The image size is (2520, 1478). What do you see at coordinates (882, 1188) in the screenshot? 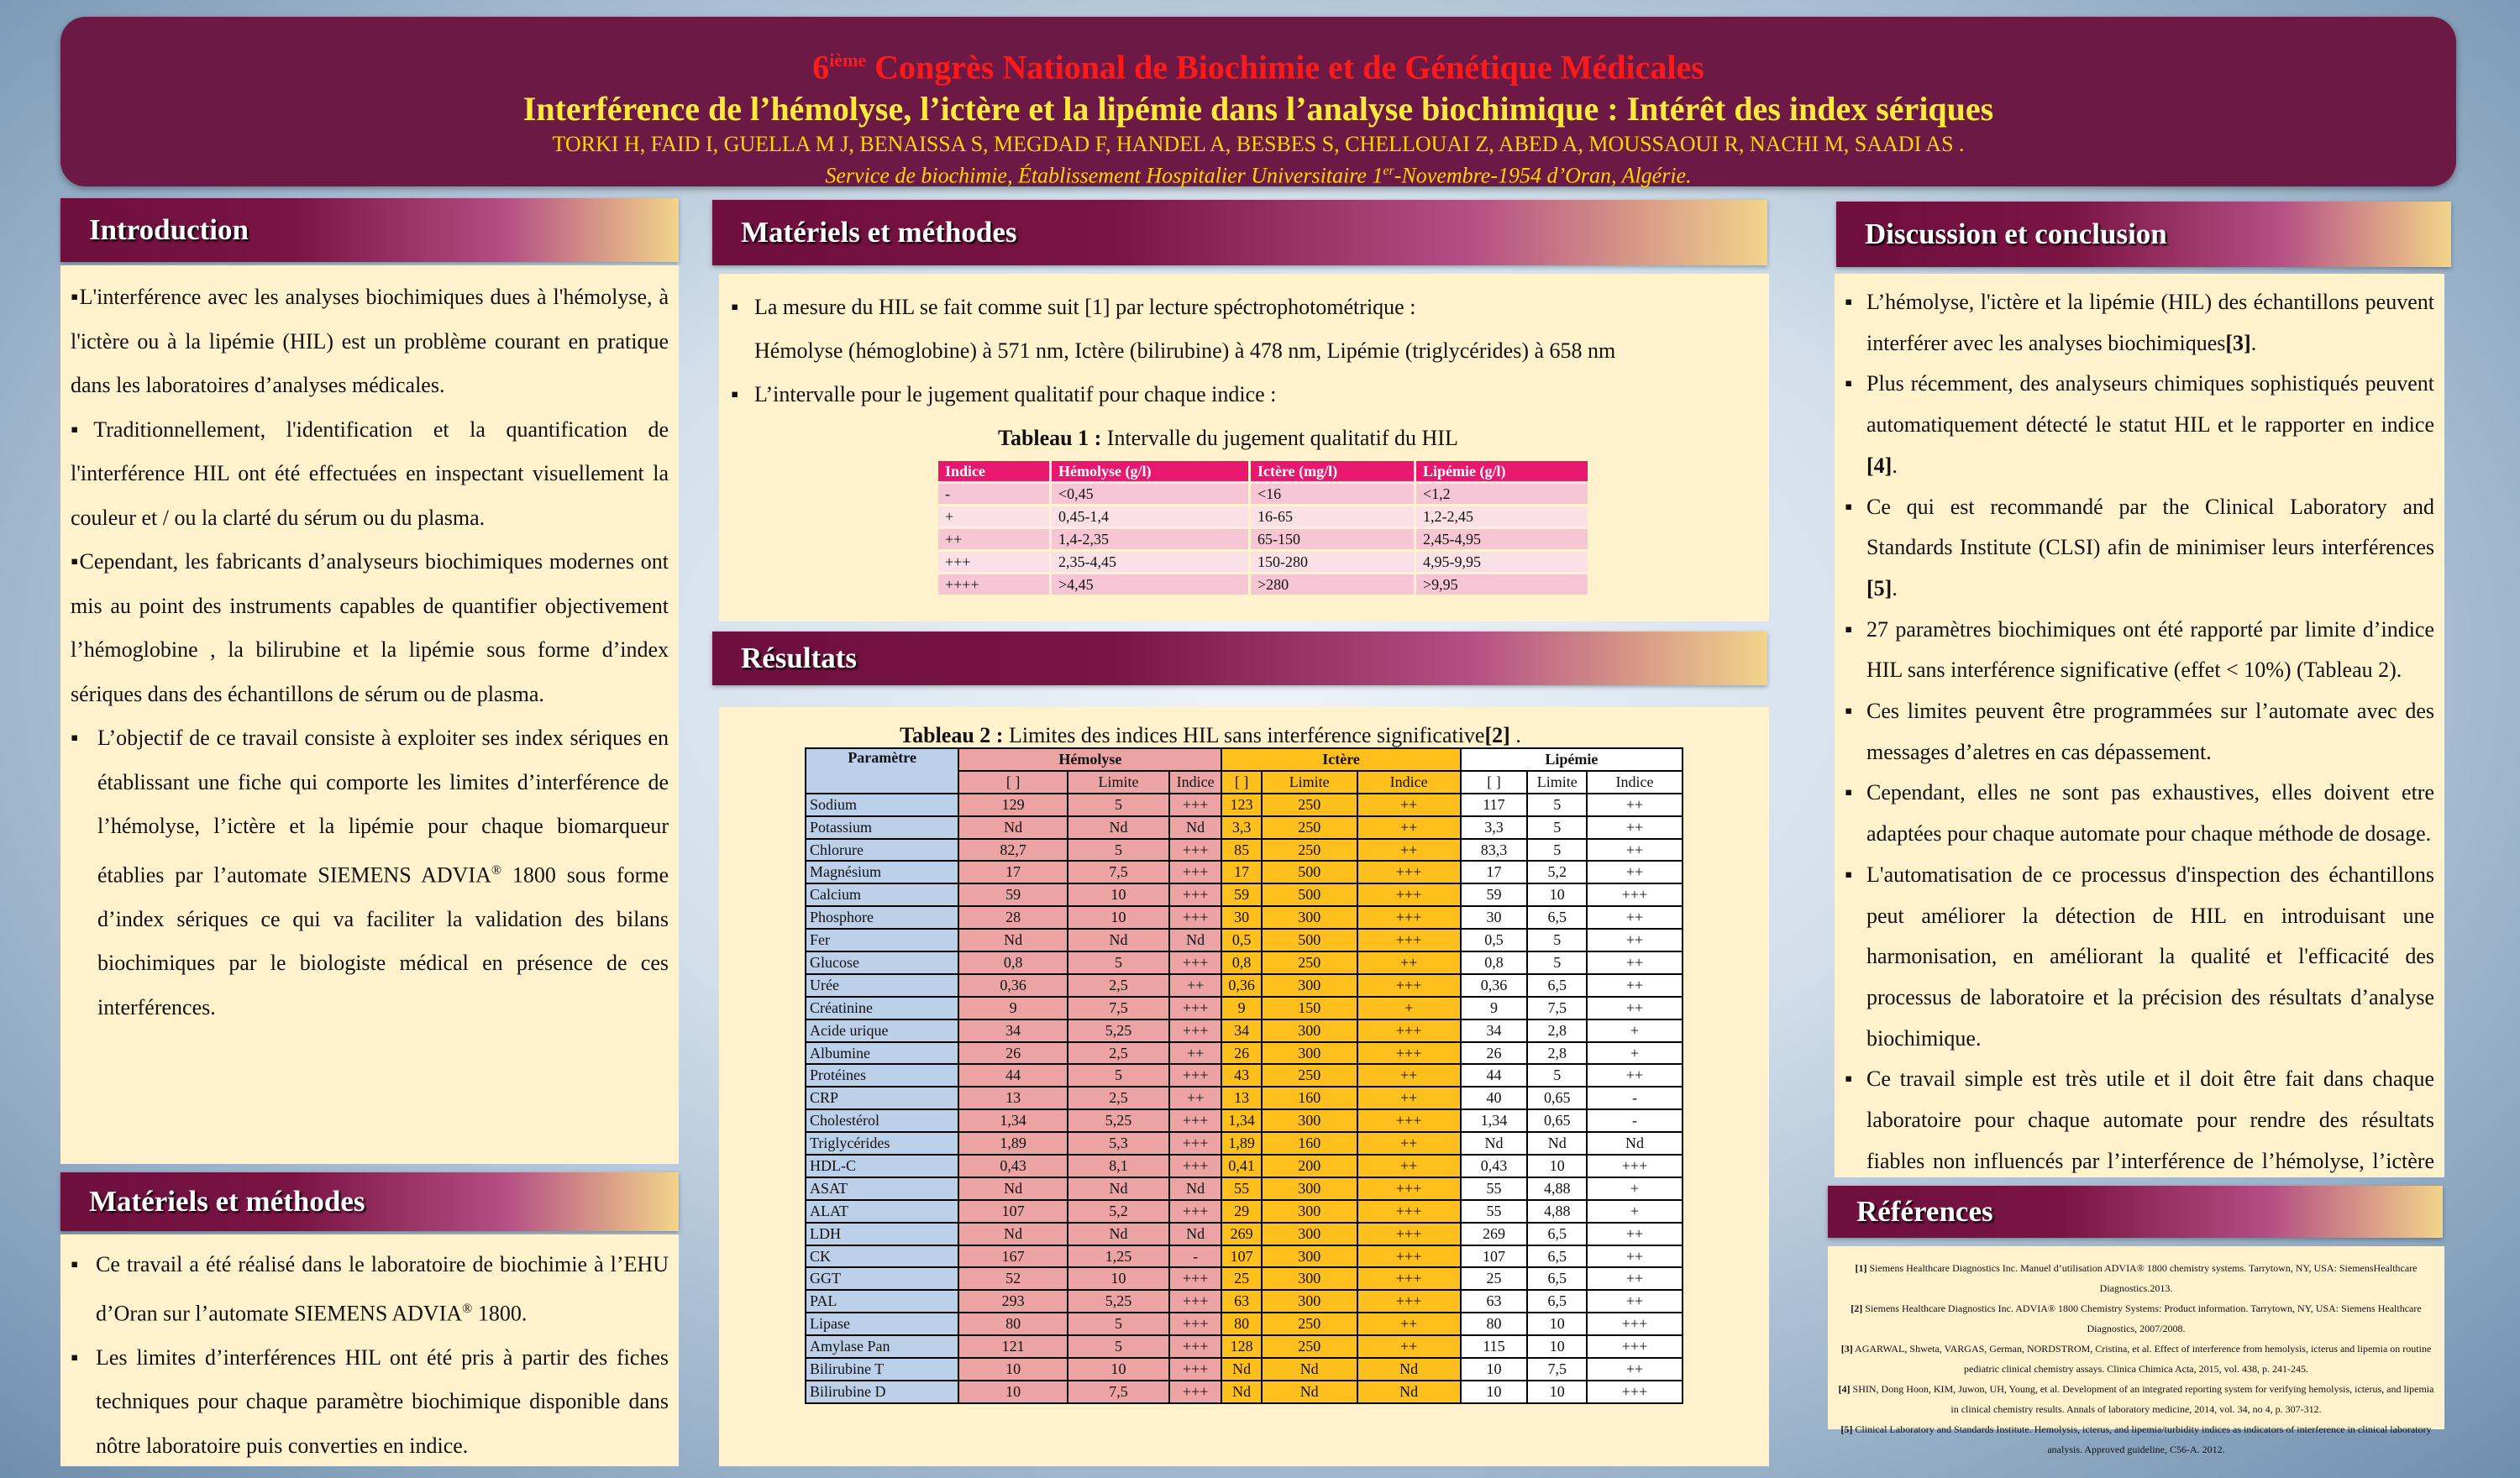
I see `parameter-cell: ASAT` at bounding box center [882, 1188].